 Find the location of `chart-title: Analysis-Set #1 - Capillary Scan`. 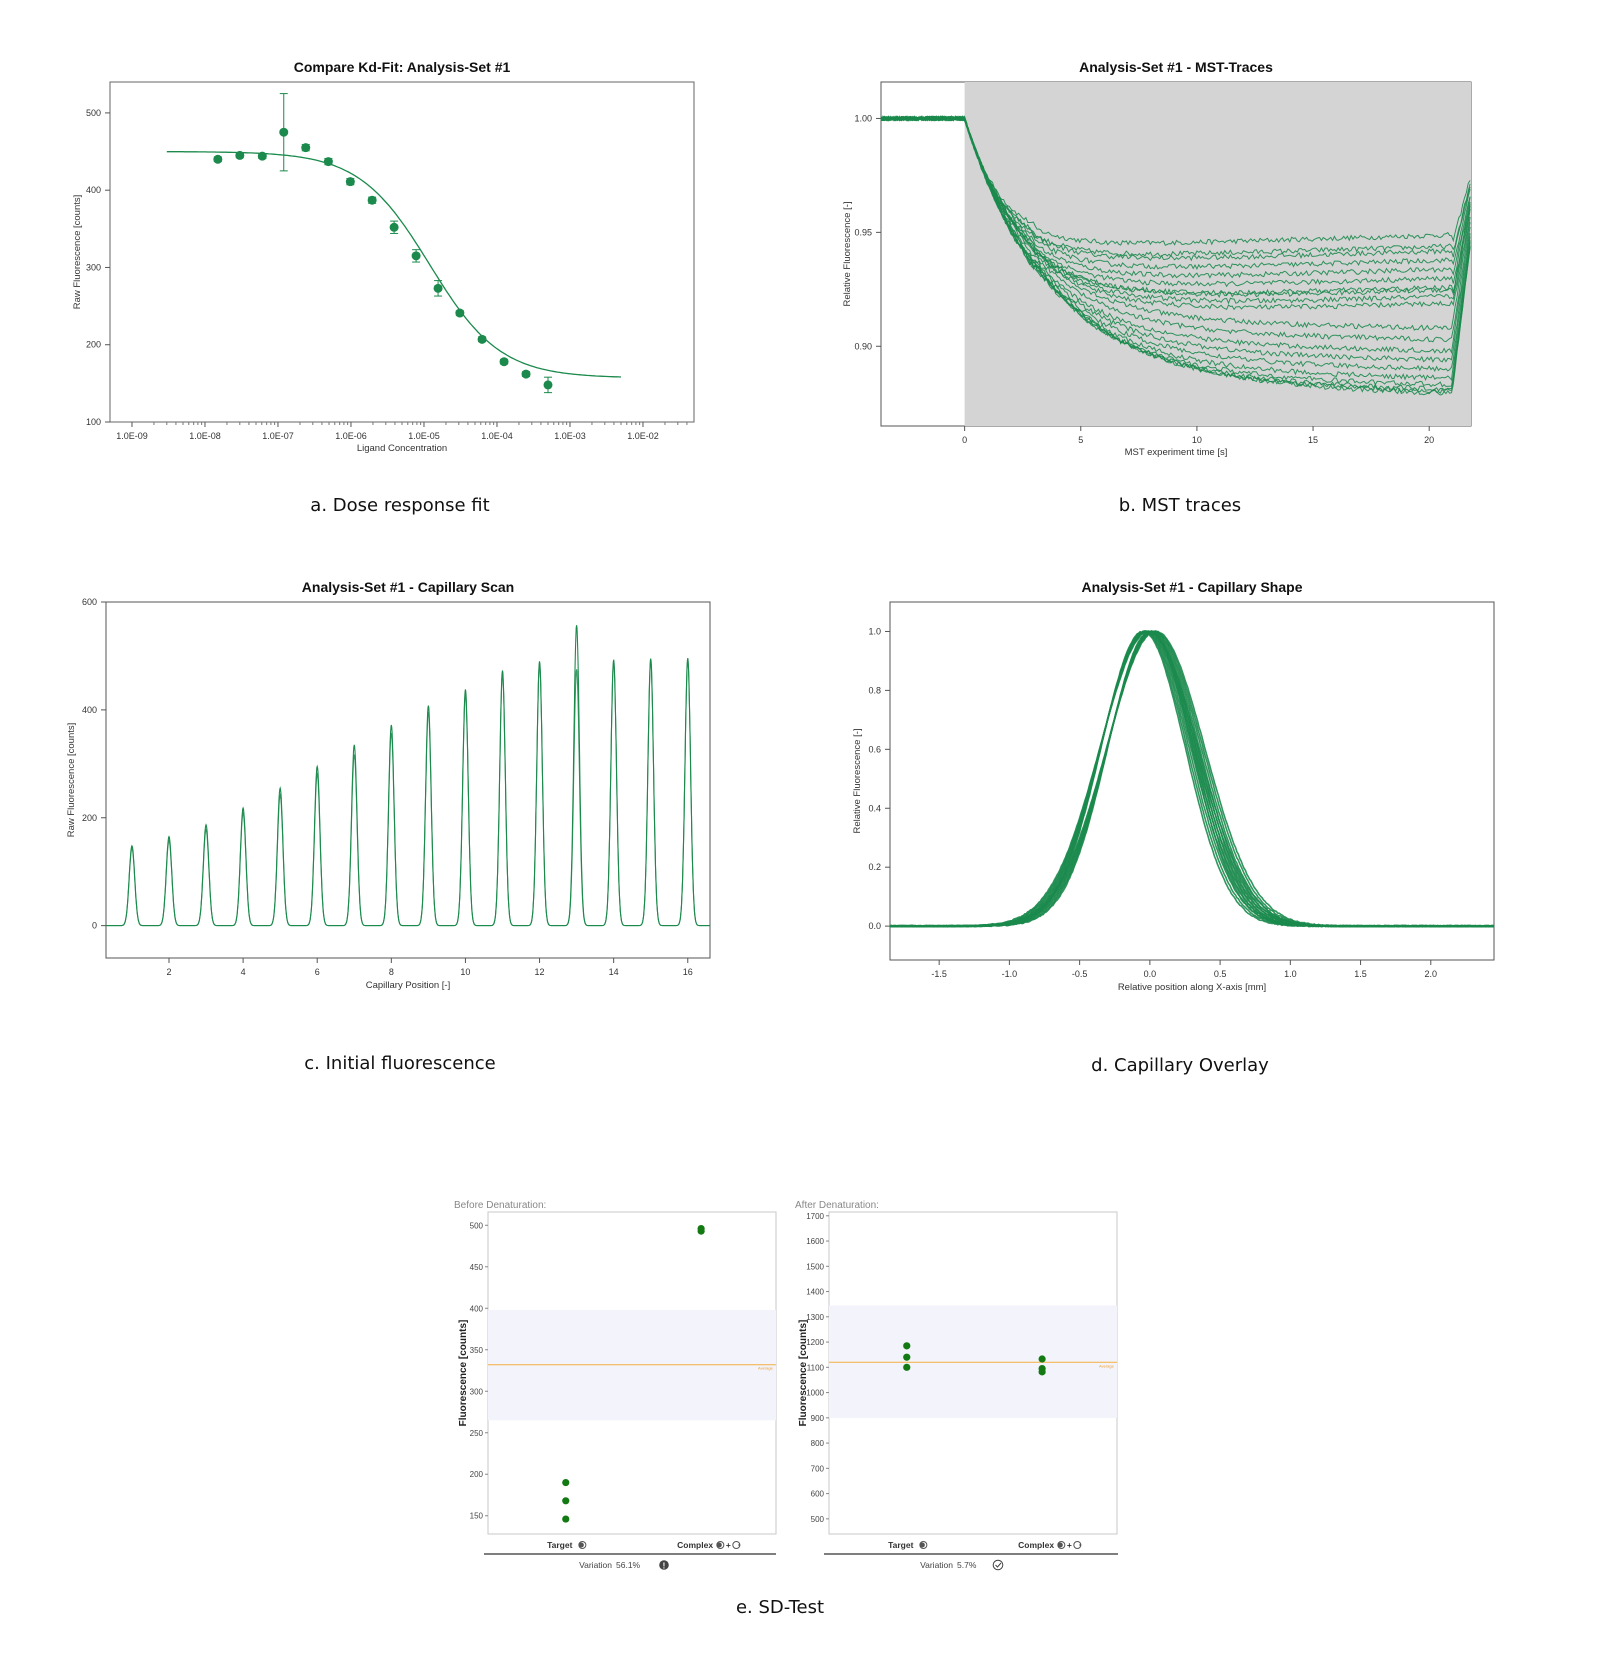

chart-title: Analysis-Set #1 - Capillary Scan is located at coordinates (408, 587).